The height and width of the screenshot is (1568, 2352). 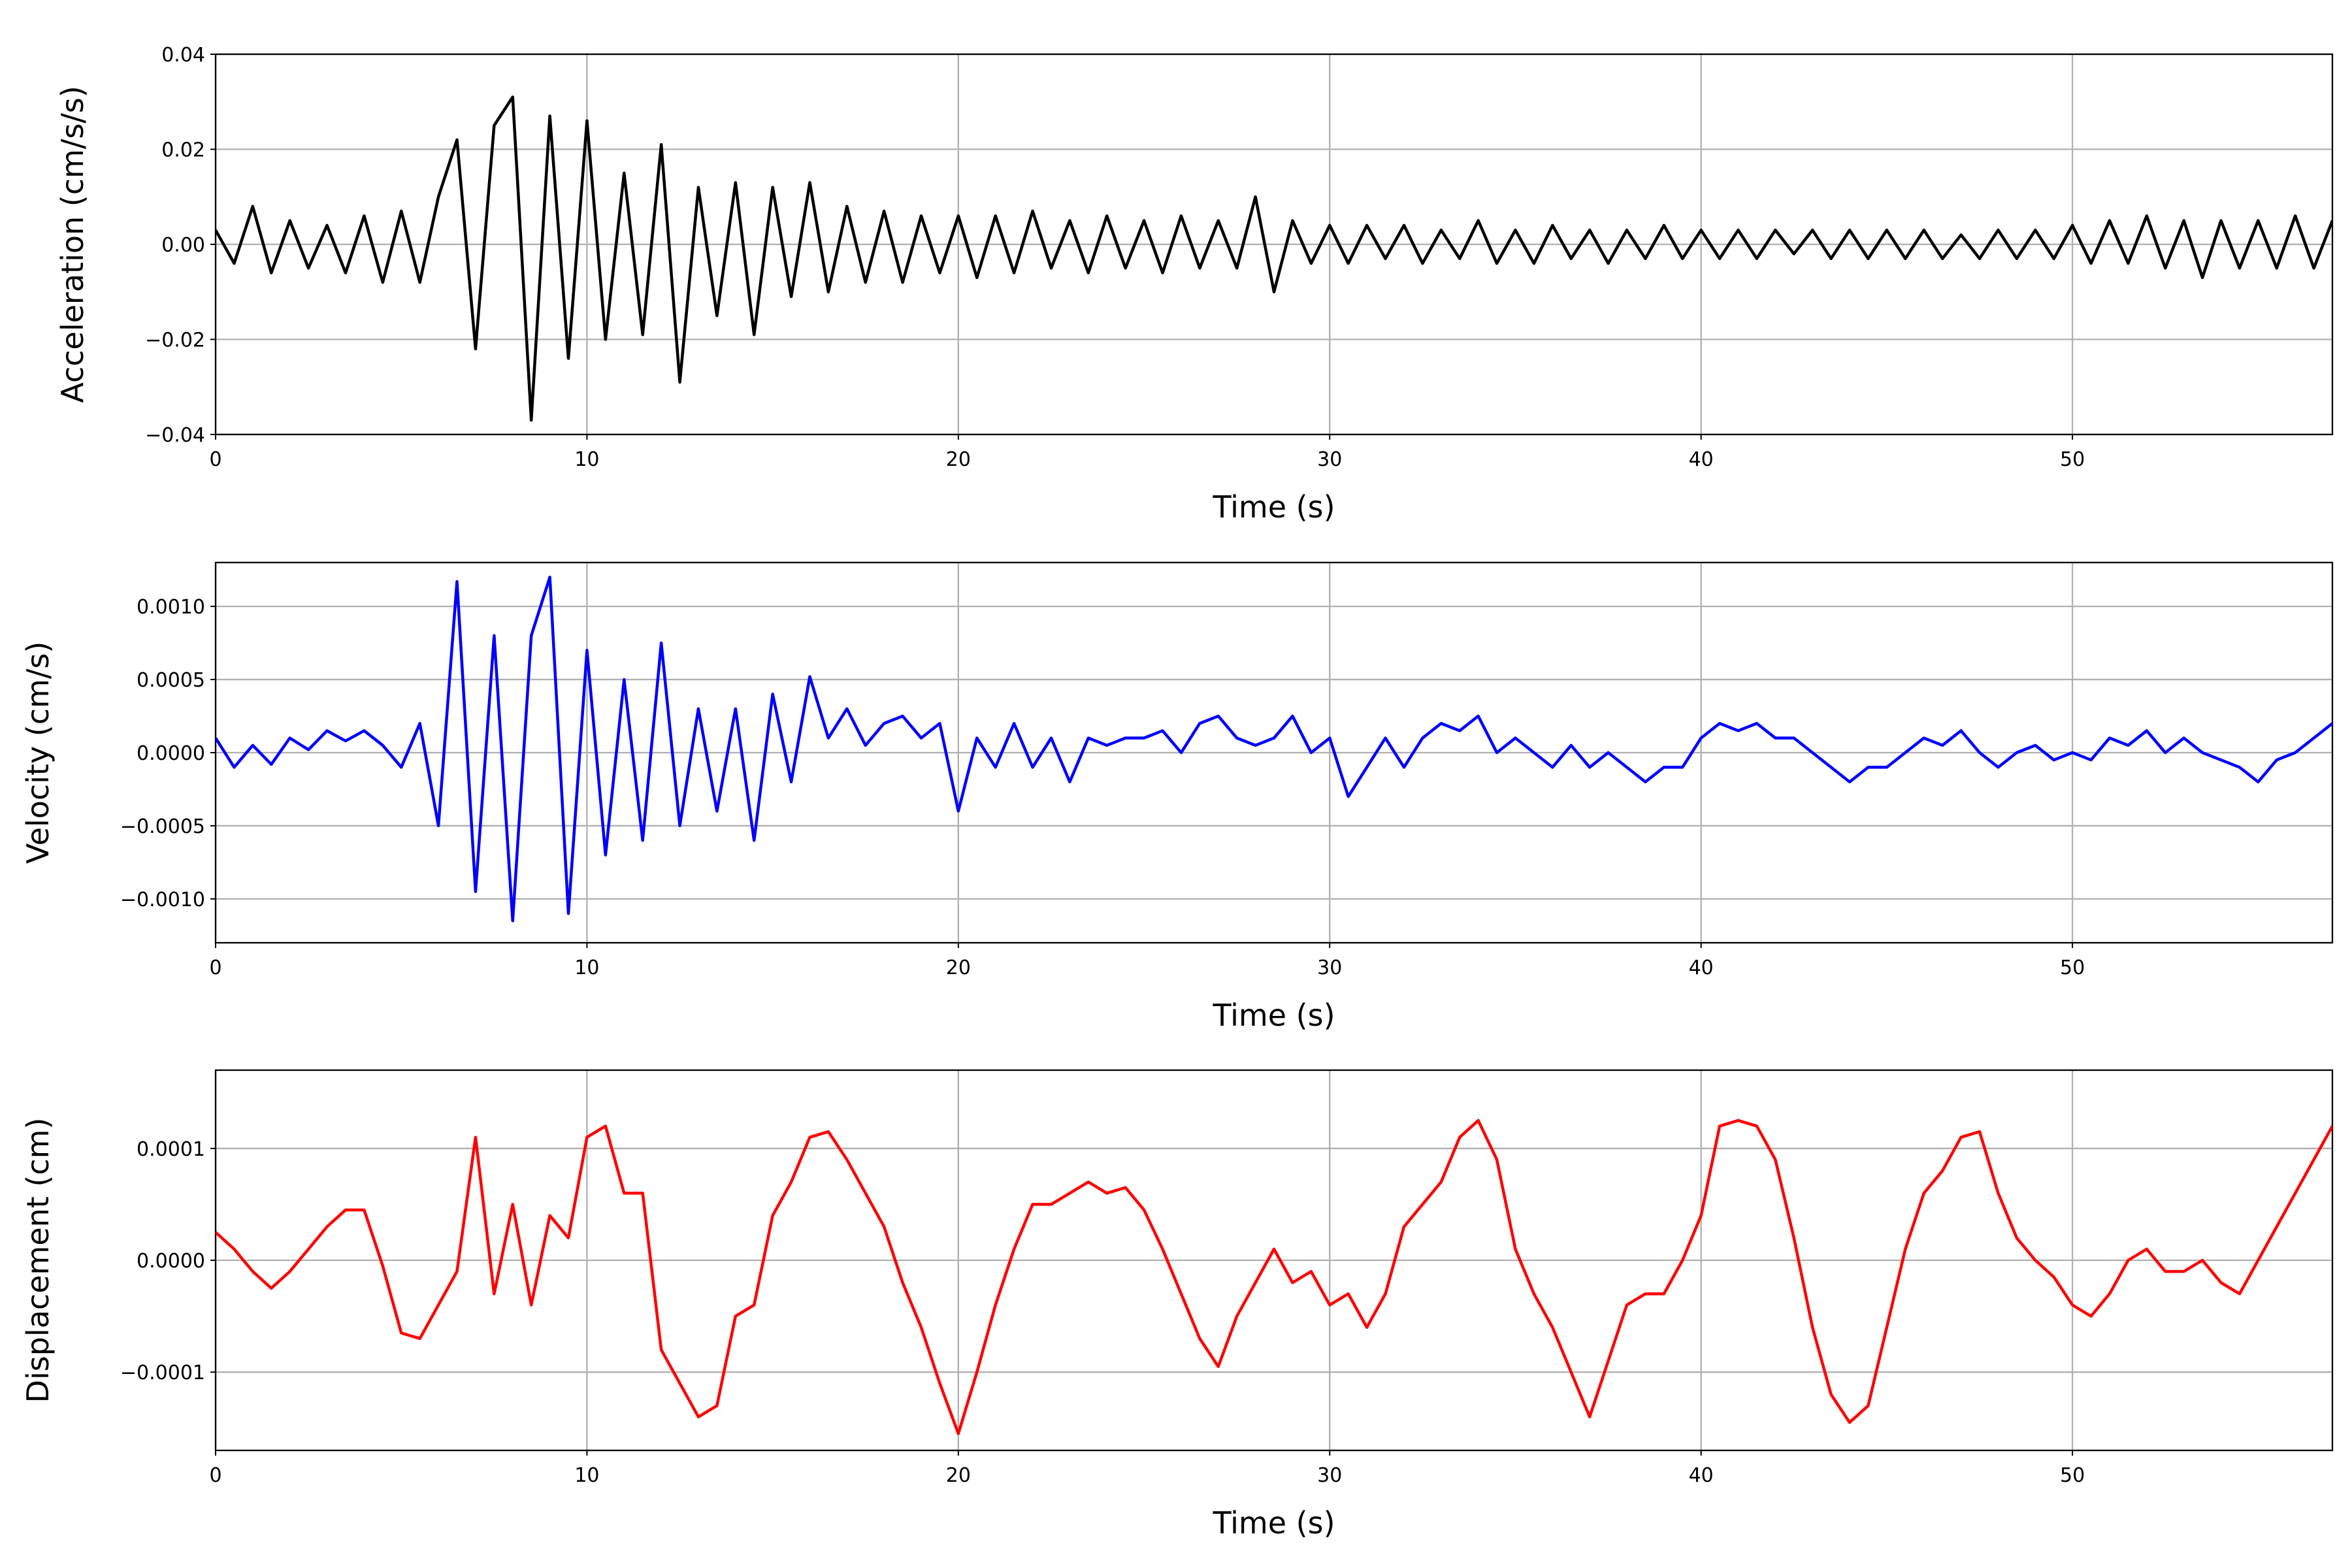 What do you see at coordinates (175, 435) in the screenshot?
I see `y-tick-label: −0.04` at bounding box center [175, 435].